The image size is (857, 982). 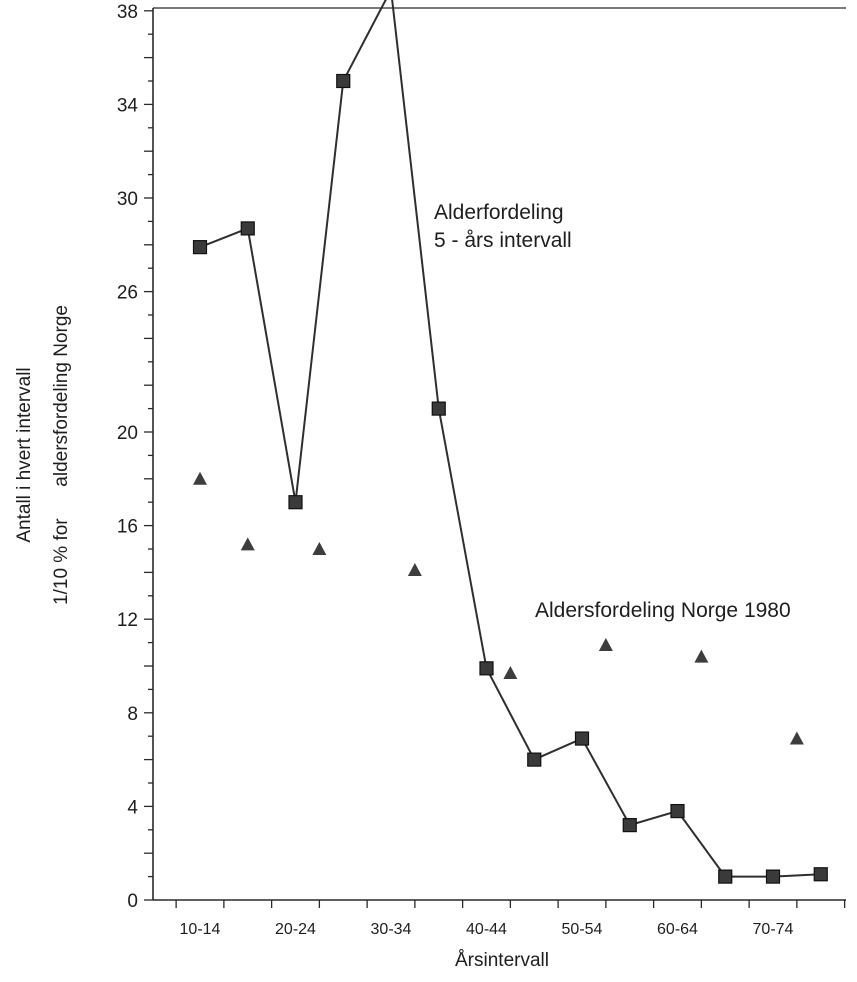 What do you see at coordinates (502, 960) in the screenshot?
I see `x-axis-title: Årsintervall` at bounding box center [502, 960].